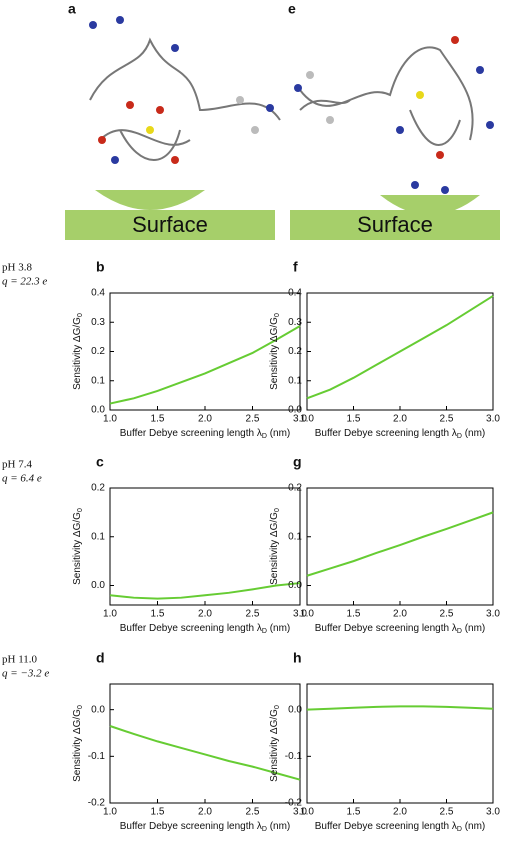 Image resolution: width=508 pixels, height=842 pixels. What do you see at coordinates (72, 9) in the screenshot?
I see `panel-letter: a` at bounding box center [72, 9].